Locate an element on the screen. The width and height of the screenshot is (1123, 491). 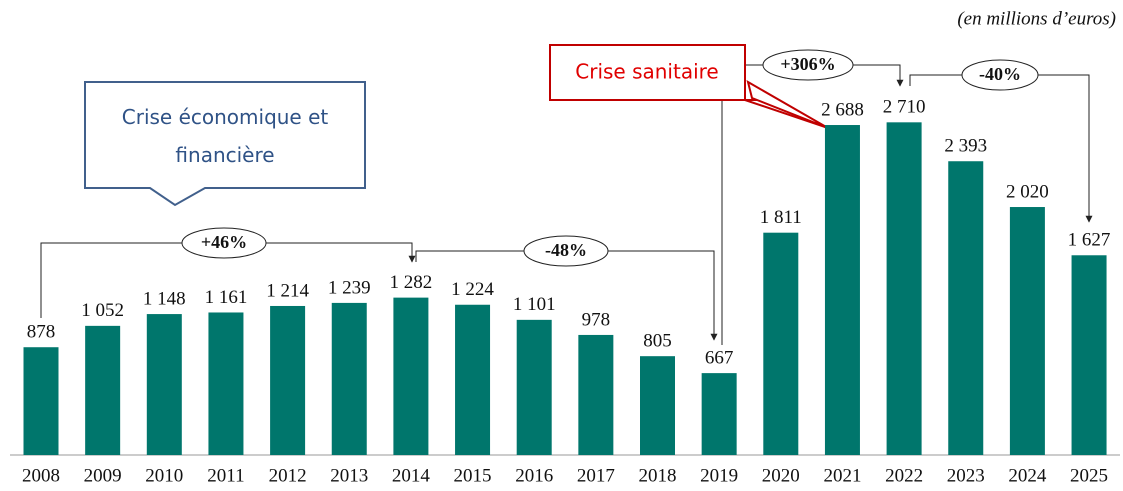
x-tick-label: 2023 is located at coordinates (966, 475).